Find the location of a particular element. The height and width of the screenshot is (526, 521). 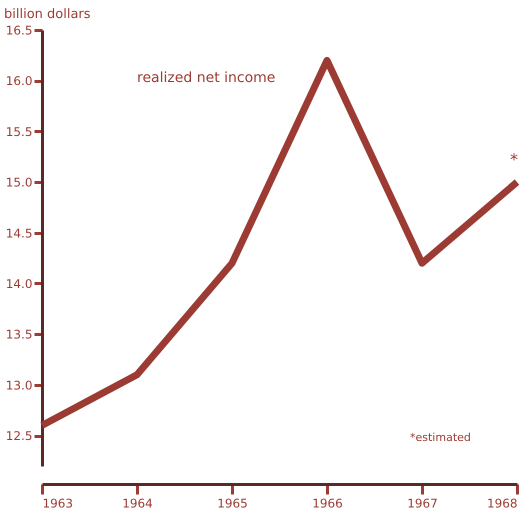

y-tick-label: 15.5 is located at coordinates (19, 131).